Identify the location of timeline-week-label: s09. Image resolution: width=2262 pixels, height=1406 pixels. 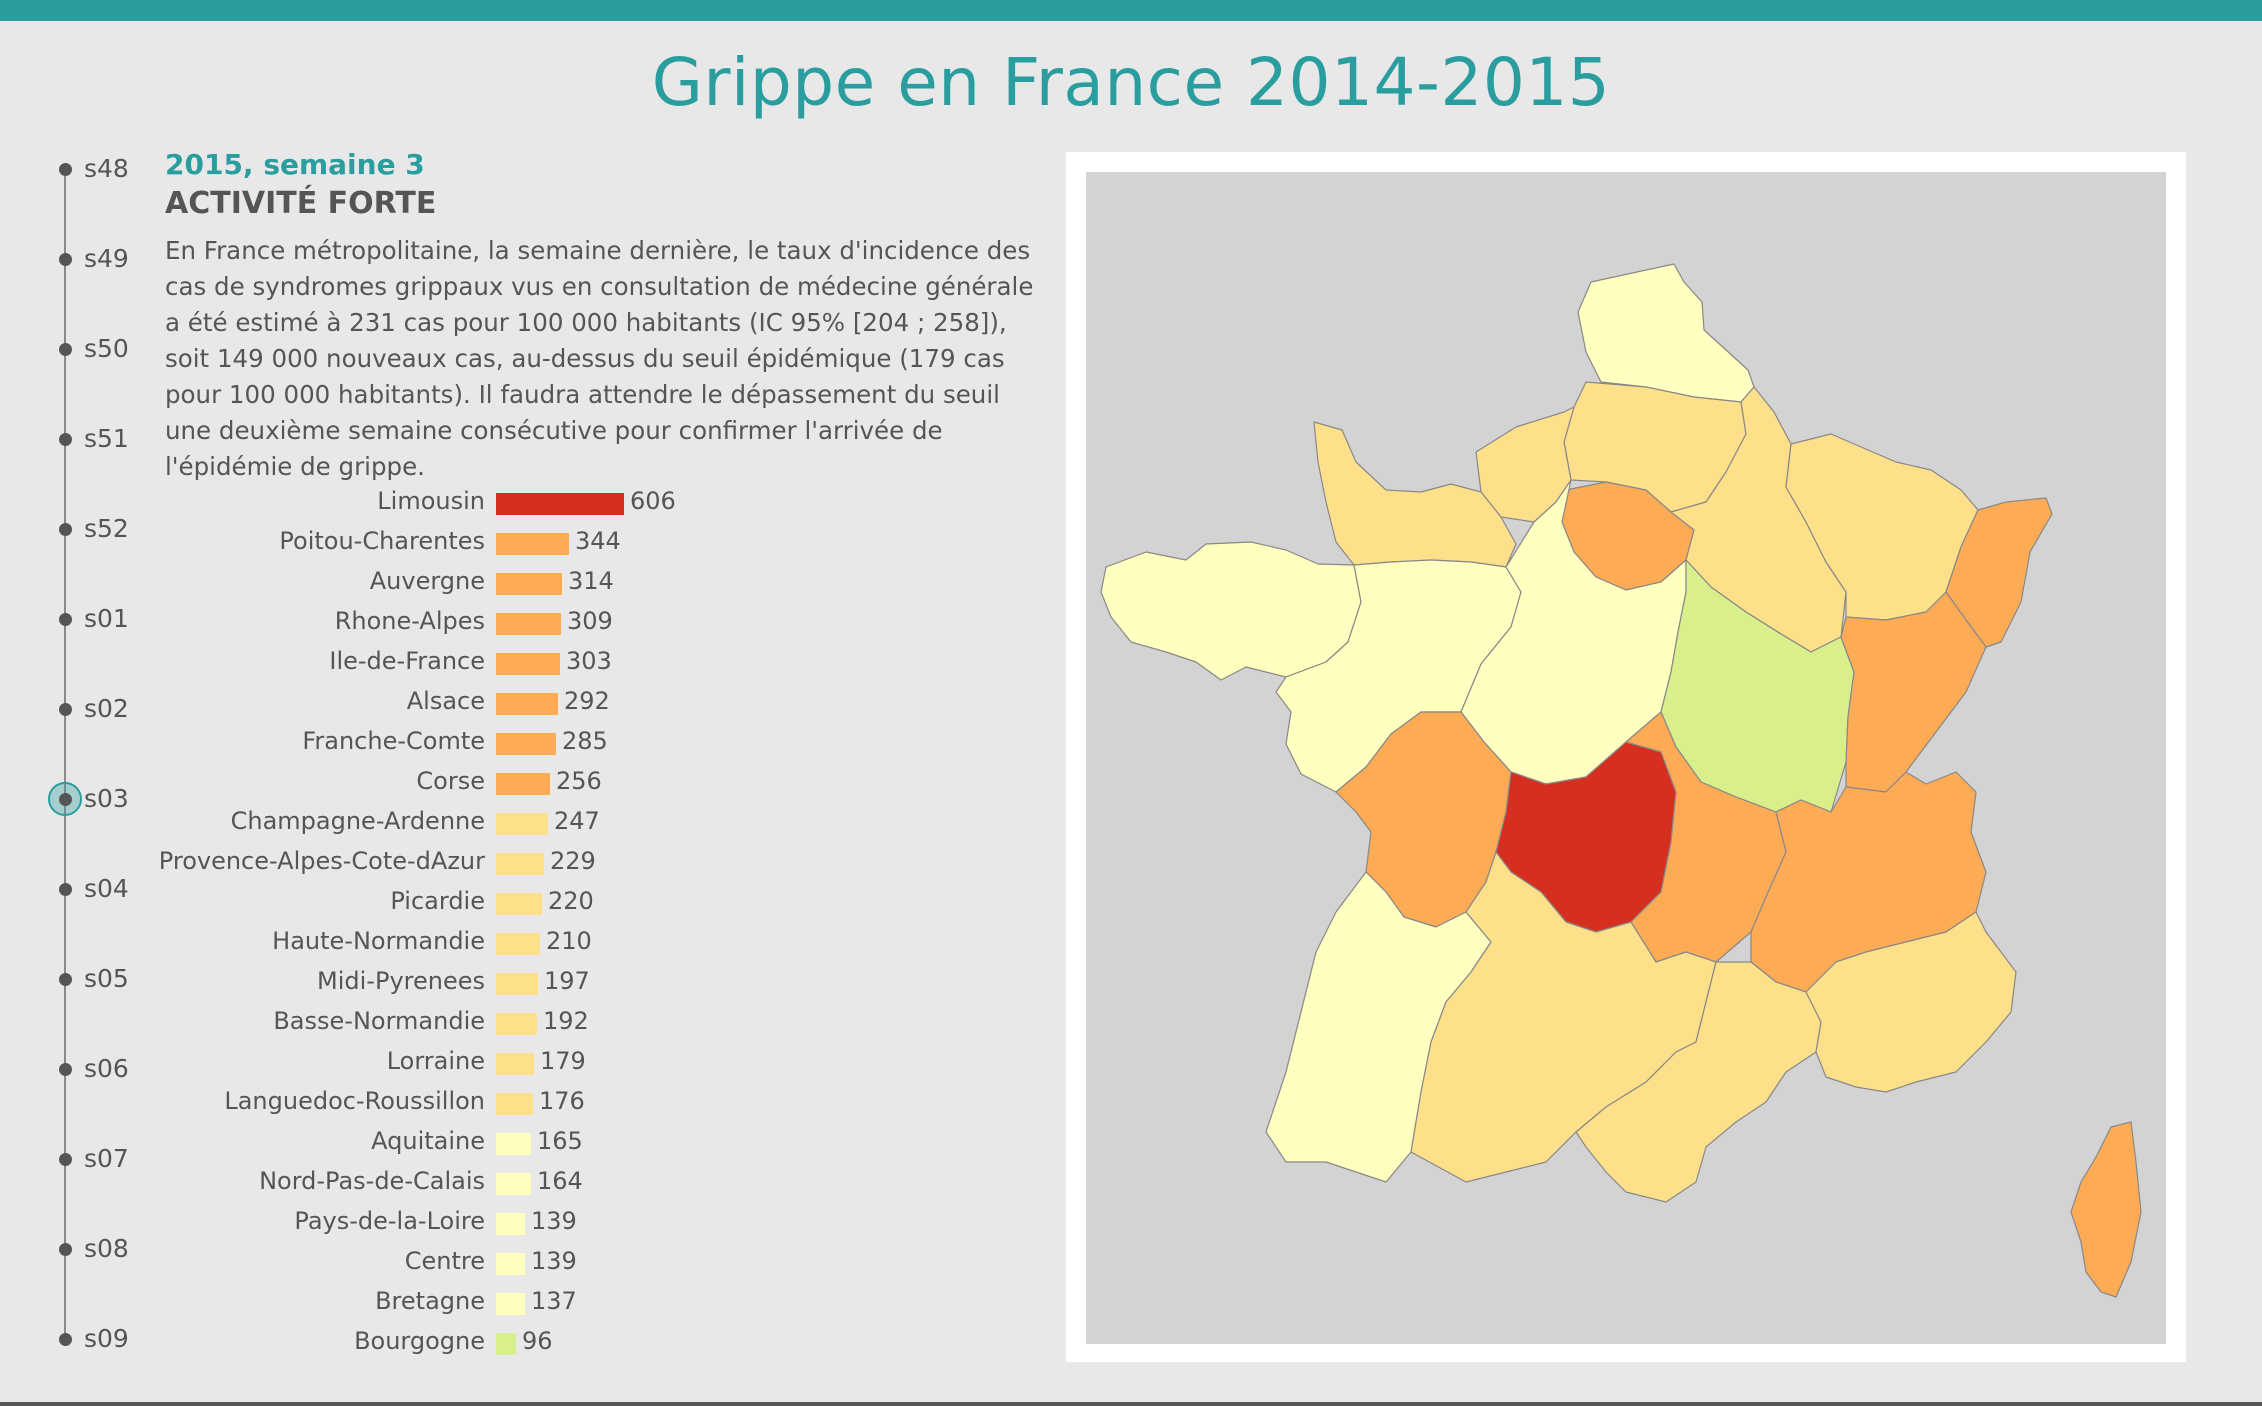
(106, 1338).